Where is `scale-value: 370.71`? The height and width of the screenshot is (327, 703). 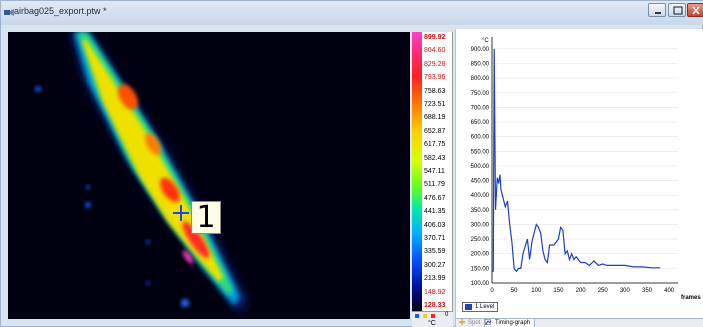 scale-value: 370.71 is located at coordinates (435, 238).